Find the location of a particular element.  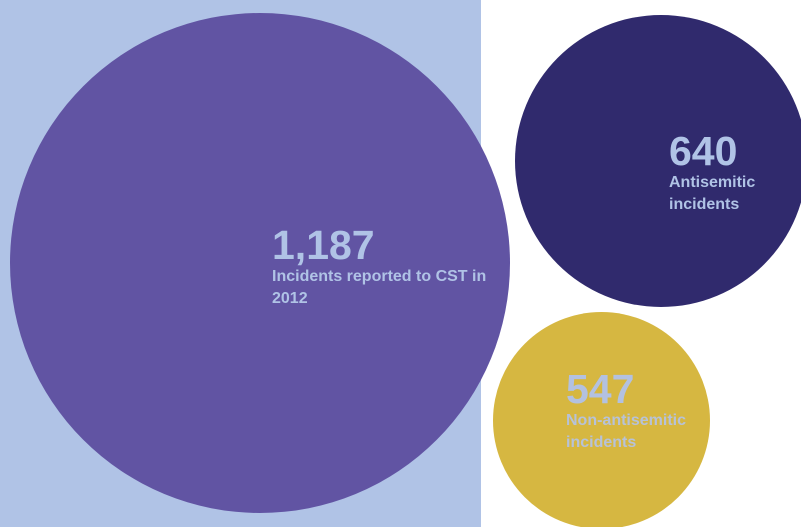

antisemitic-incidents-label: 640 Antisemitic incidents is located at coordinates (724, 173).